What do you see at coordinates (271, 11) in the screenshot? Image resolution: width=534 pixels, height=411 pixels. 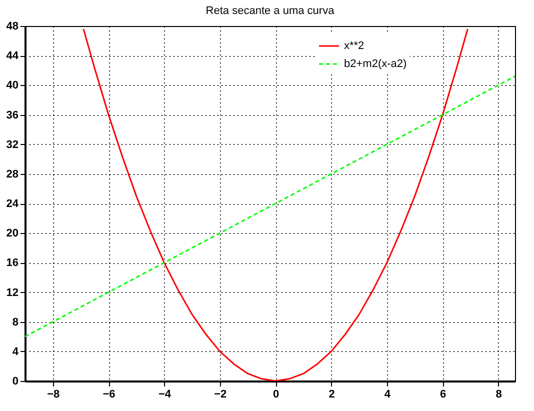 I see `chart-title: Reta secante a uma curva` at bounding box center [271, 11].